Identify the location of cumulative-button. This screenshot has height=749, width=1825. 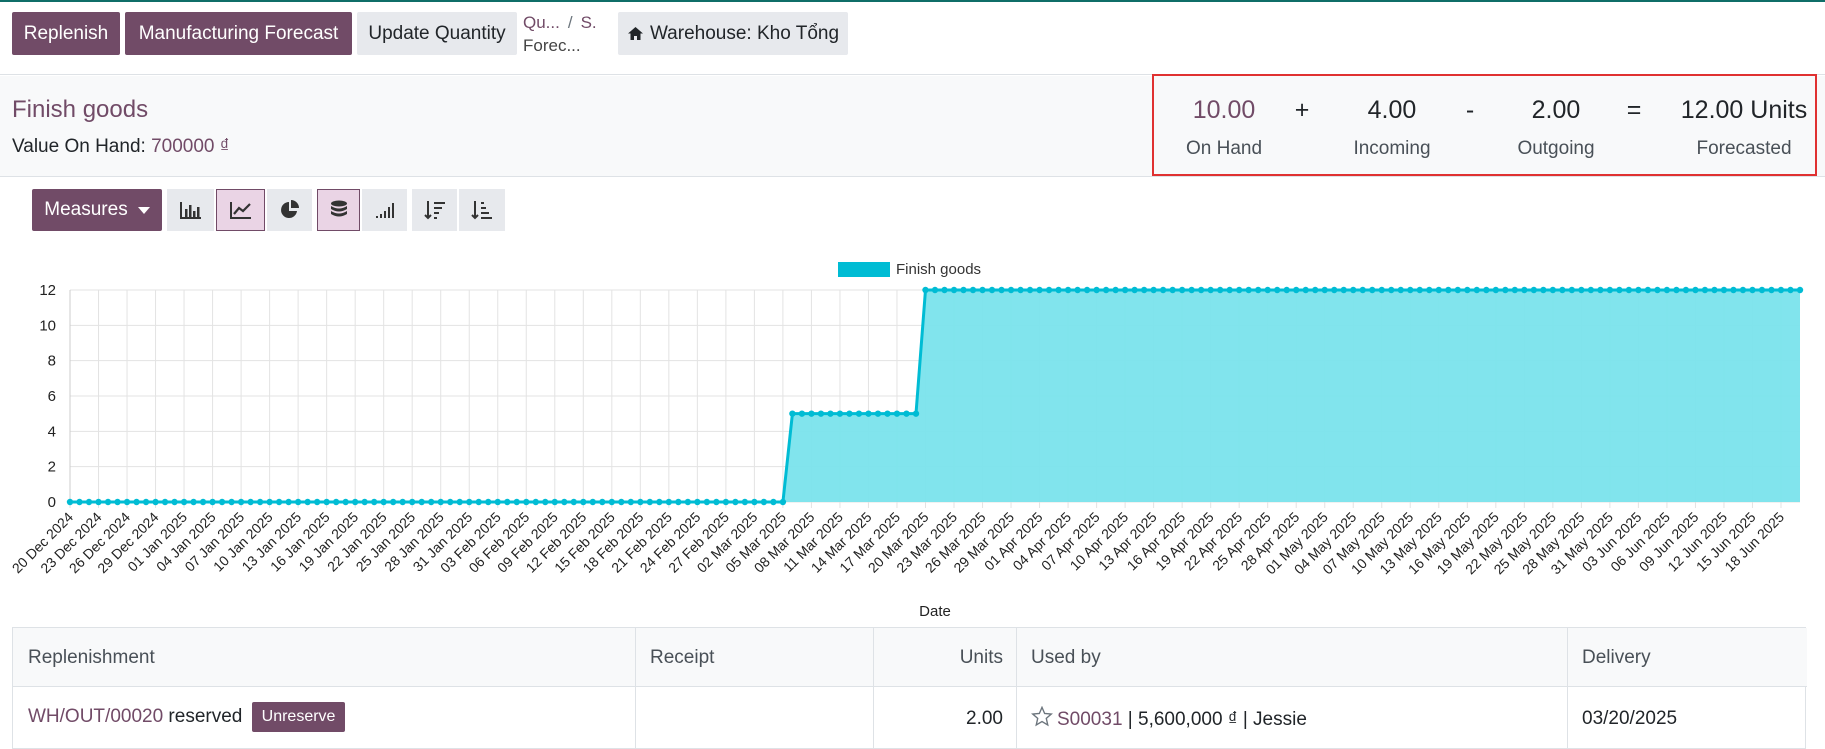
(384, 210).